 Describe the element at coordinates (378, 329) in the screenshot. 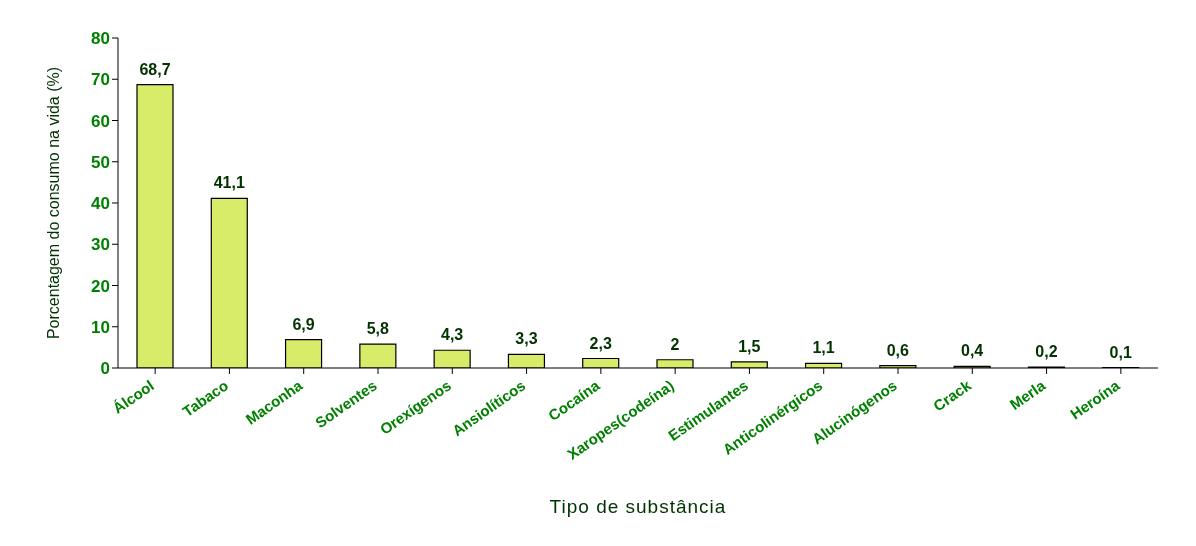

I see `data-label: 5,8` at that location.